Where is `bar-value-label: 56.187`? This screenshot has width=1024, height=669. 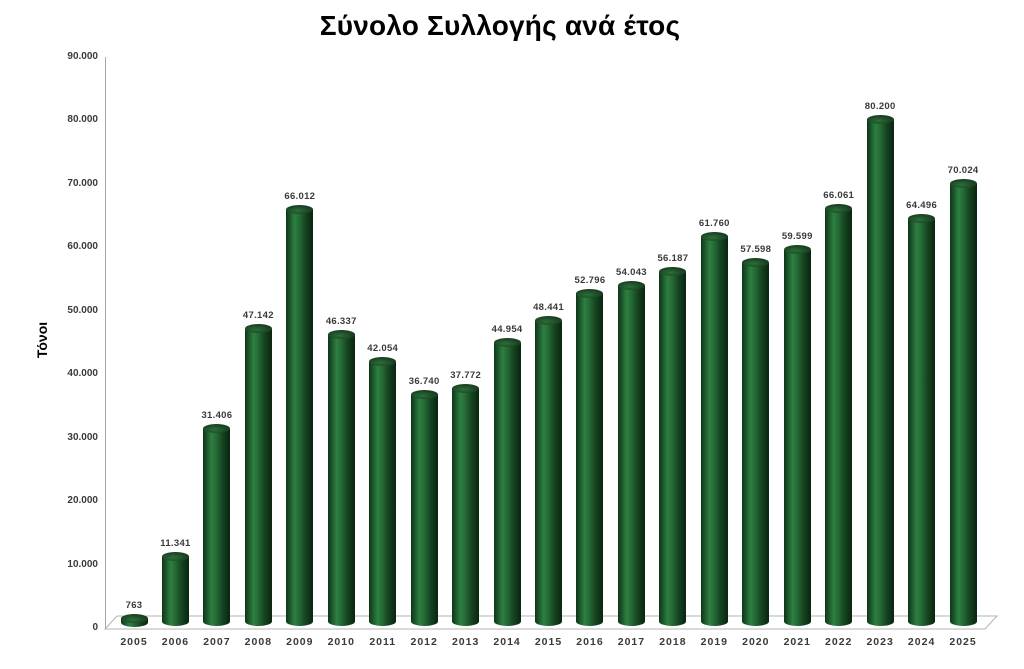 bar-value-label: 56.187 is located at coordinates (673, 259).